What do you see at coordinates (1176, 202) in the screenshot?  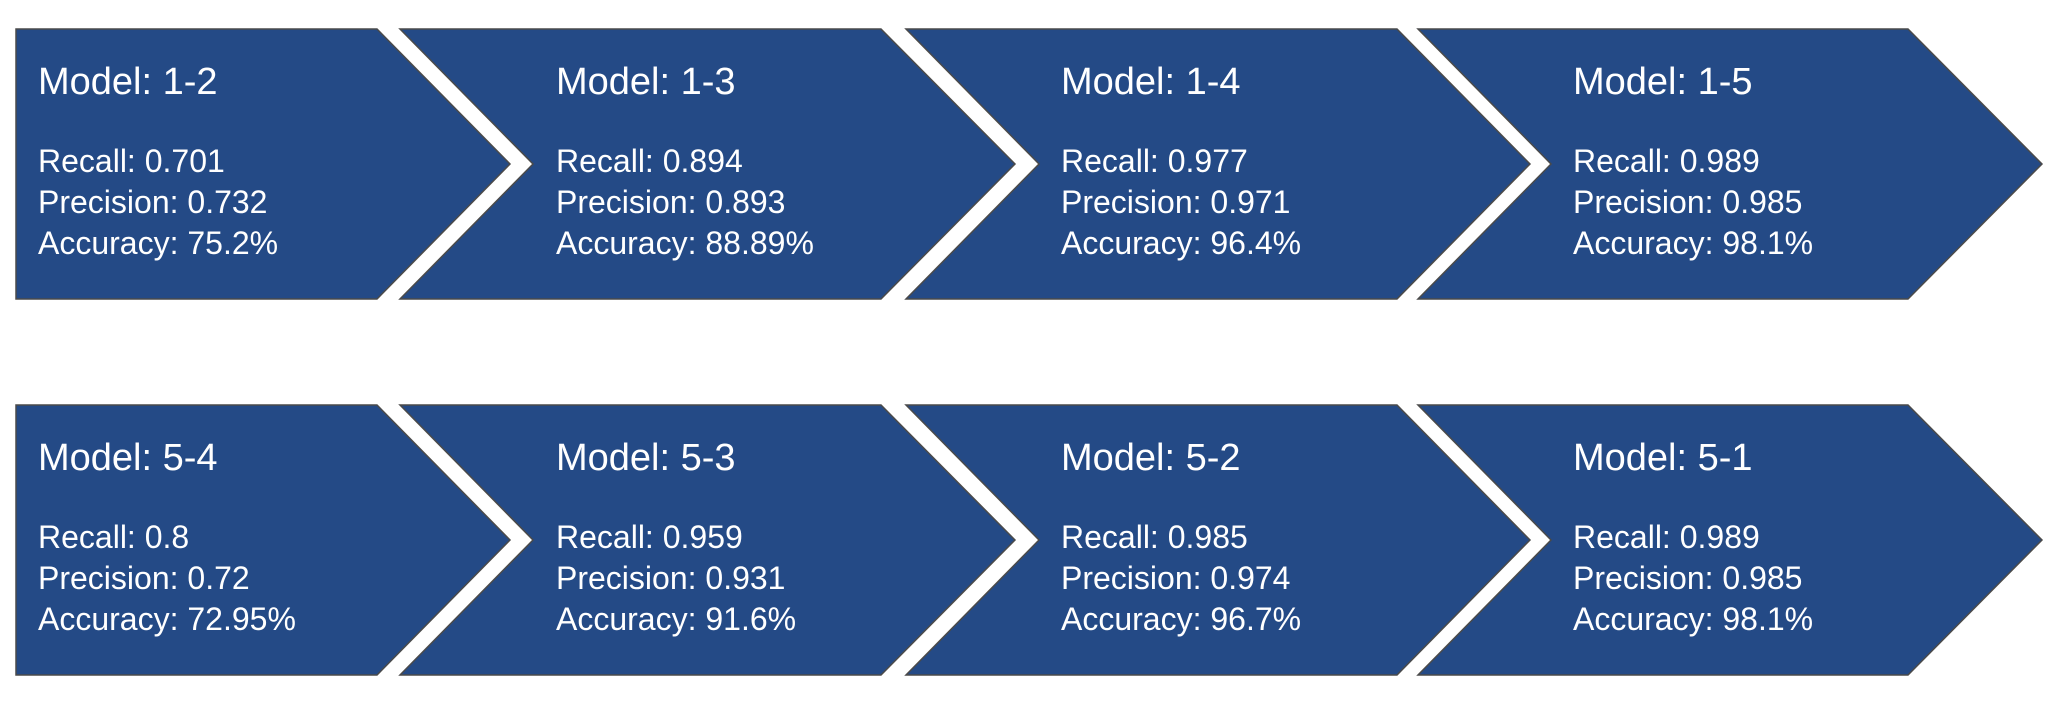 I see `precision-value: Precision: 0.971` at bounding box center [1176, 202].